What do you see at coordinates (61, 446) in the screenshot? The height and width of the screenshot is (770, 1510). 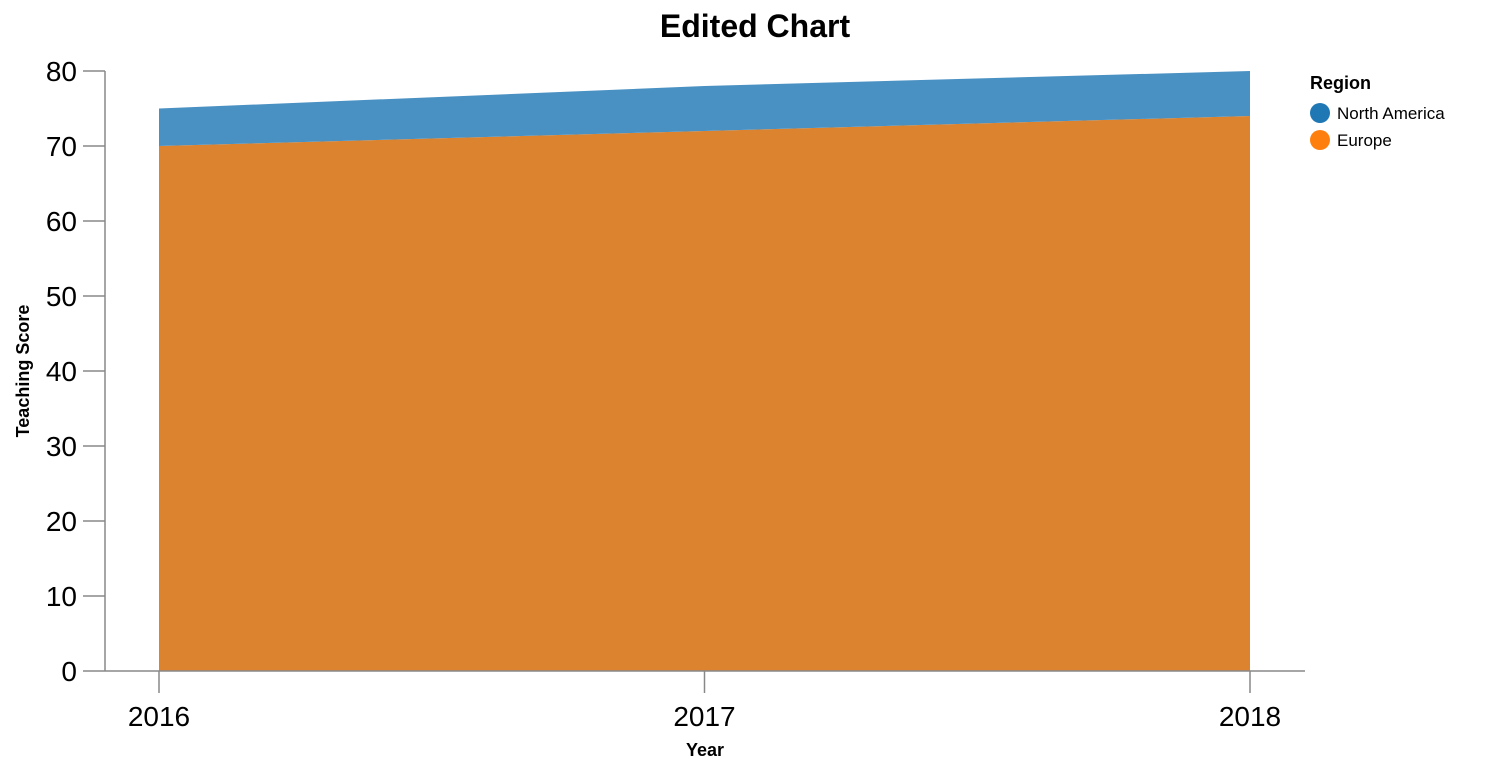 I see `y-tick-label: 30` at bounding box center [61, 446].